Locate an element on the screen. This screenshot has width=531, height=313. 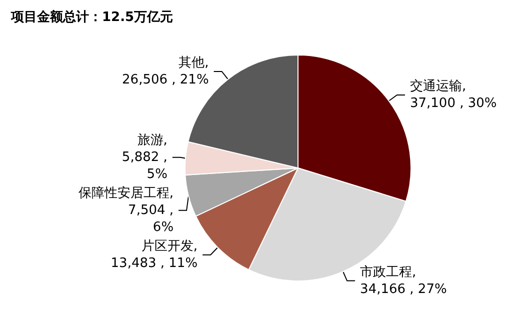
slice-label: 市政工程, 34,166 , 27% is located at coordinates (403, 280).